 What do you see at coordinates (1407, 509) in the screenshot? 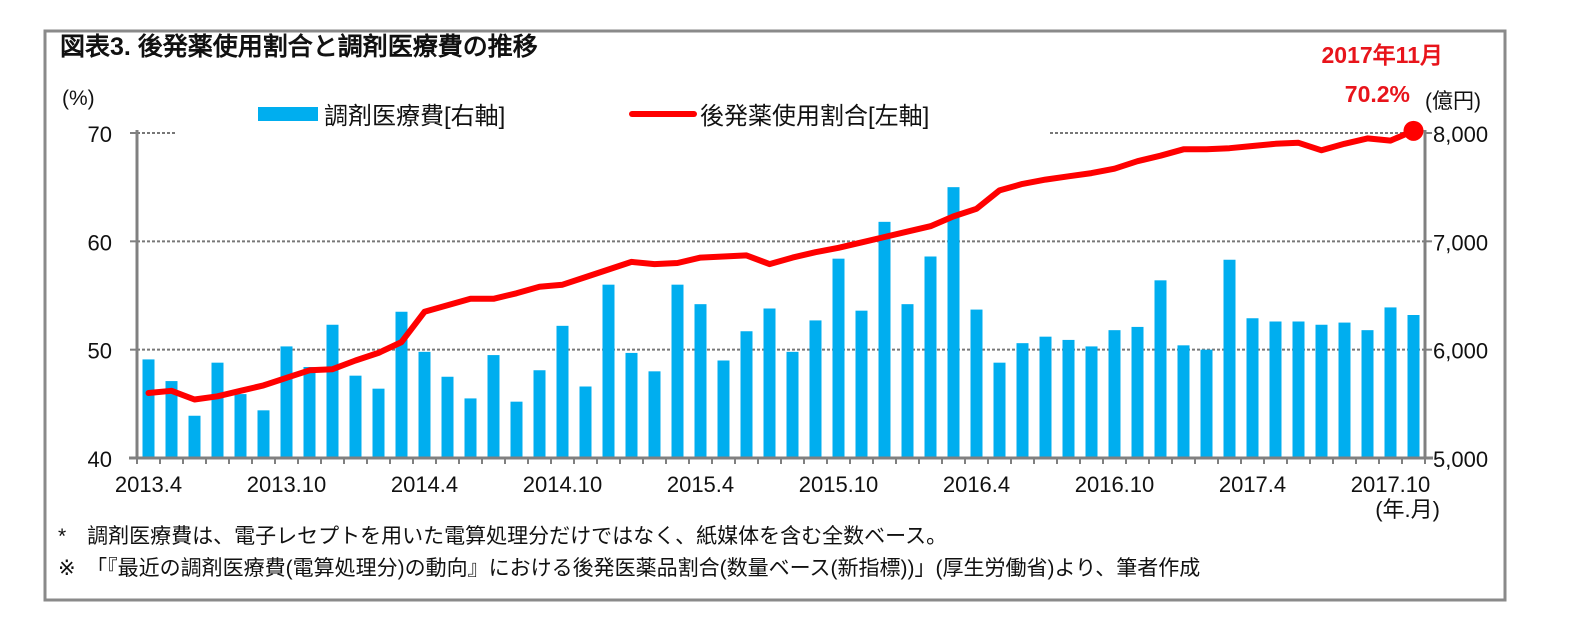
I see `x-axis-unit: (年.月)` at bounding box center [1407, 509].